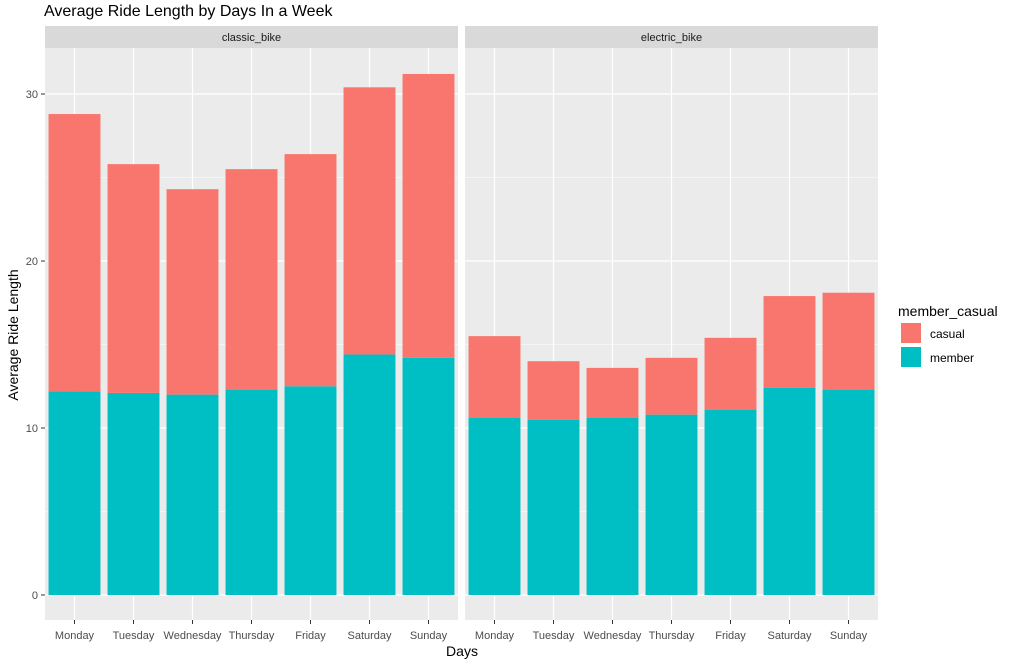 The image size is (1009, 665). I want to click on legend: member_casual casual member, so click(948, 335).